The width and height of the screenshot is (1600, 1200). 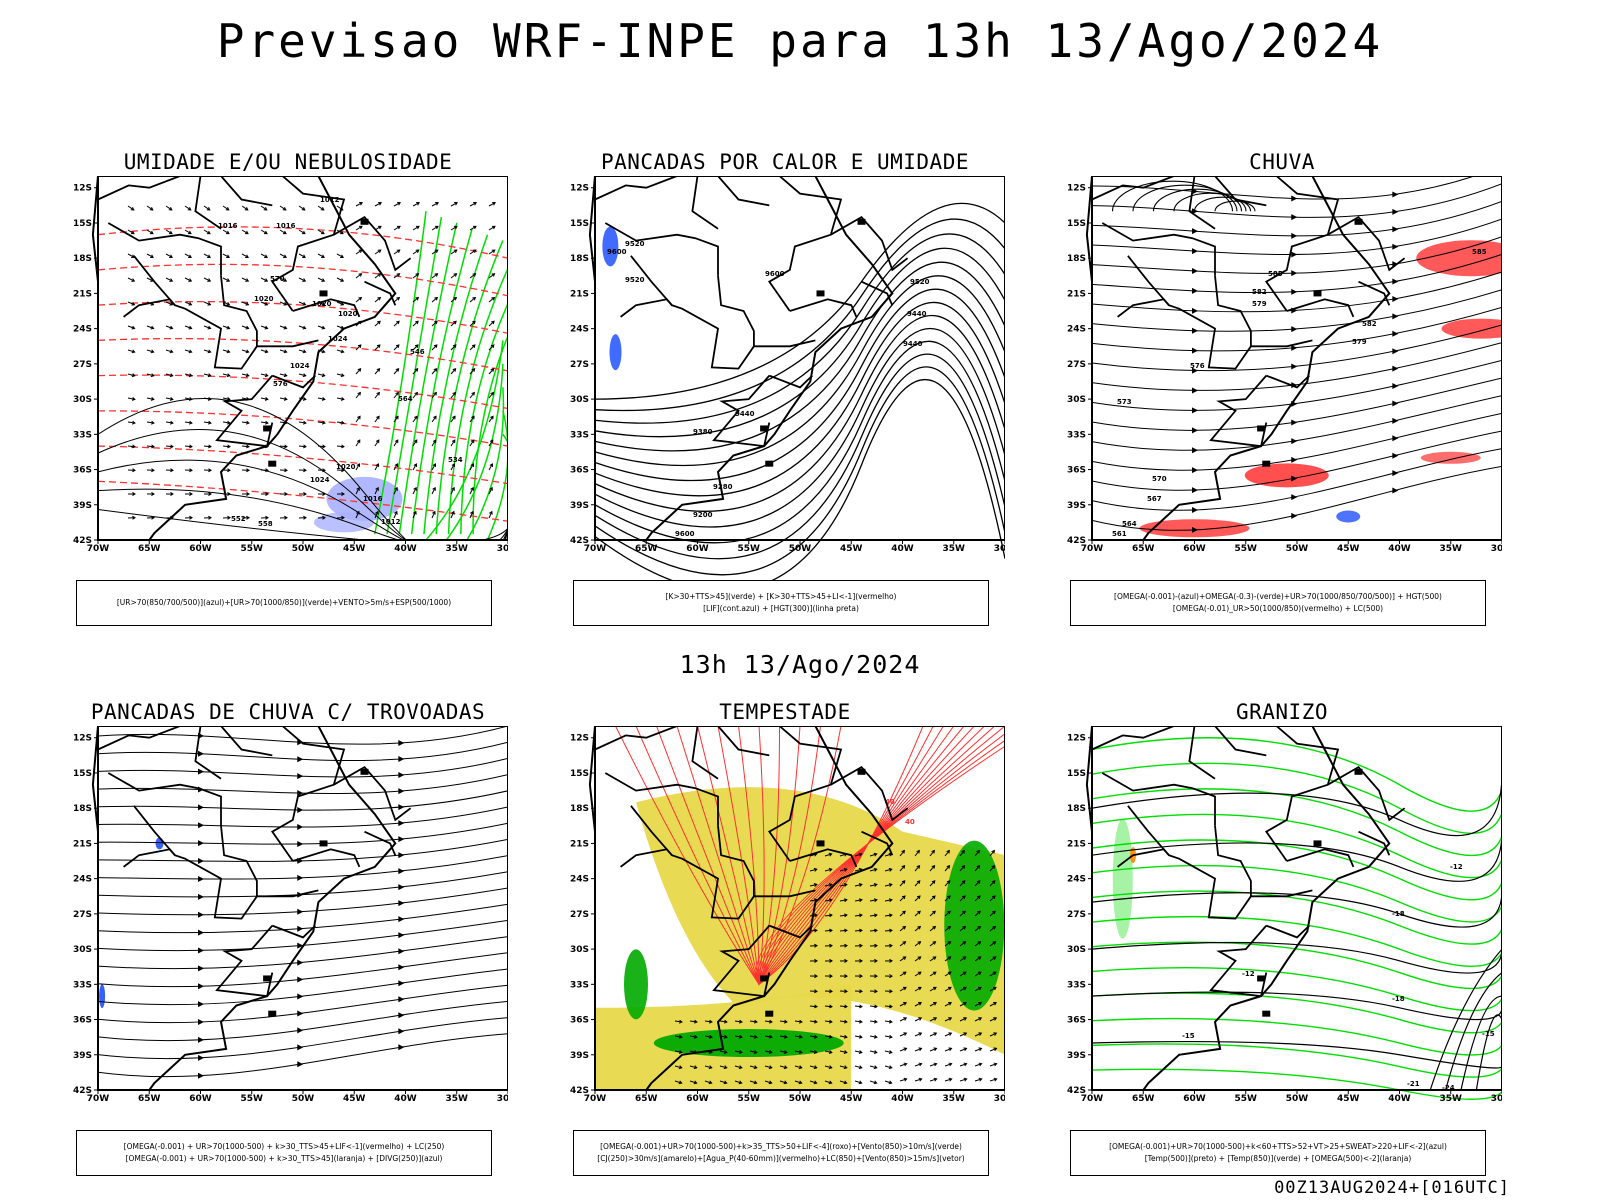 What do you see at coordinates (1246, 1099) in the screenshot?
I see `lon-label: 55W` at bounding box center [1246, 1099].